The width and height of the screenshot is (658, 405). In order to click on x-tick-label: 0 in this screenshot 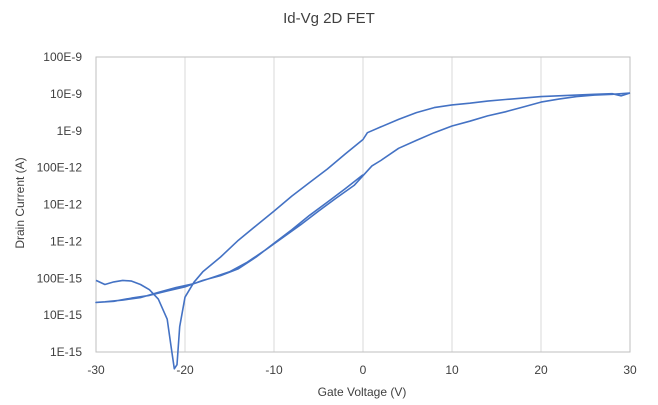, I will do `click(363, 370)`.